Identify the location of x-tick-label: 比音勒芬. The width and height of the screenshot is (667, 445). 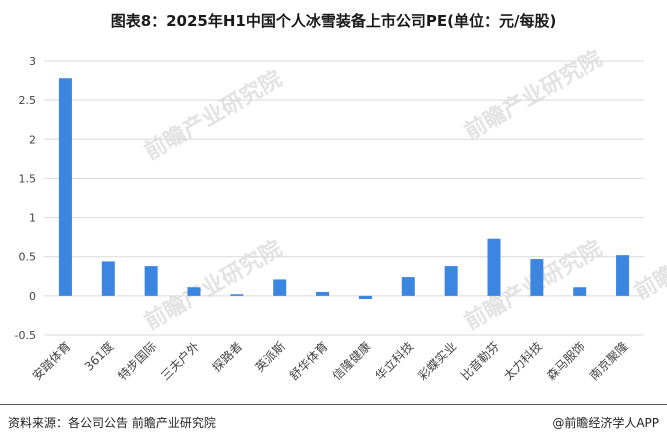
(480, 361).